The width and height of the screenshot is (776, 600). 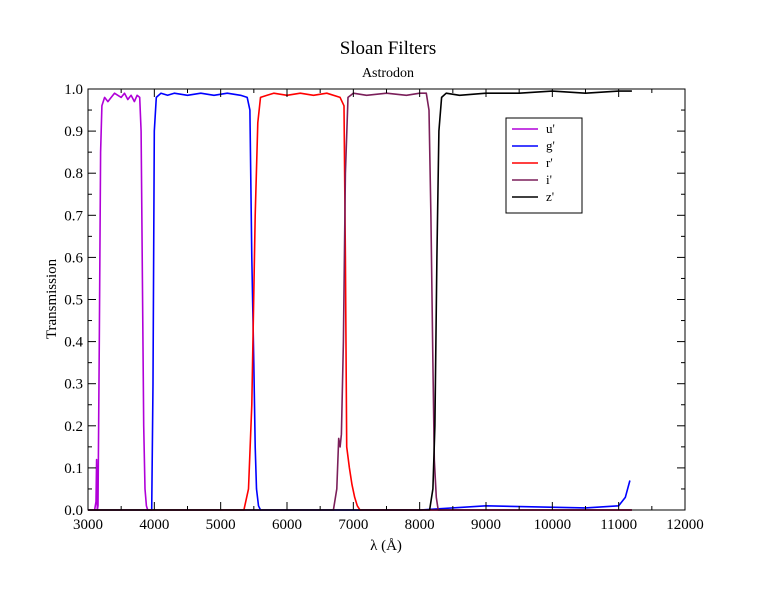 What do you see at coordinates (353, 525) in the screenshot?
I see `x-tick-label: 7000` at bounding box center [353, 525].